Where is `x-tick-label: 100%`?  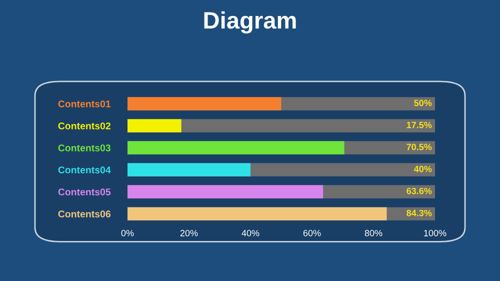 x-tick-label: 100% is located at coordinates (435, 233).